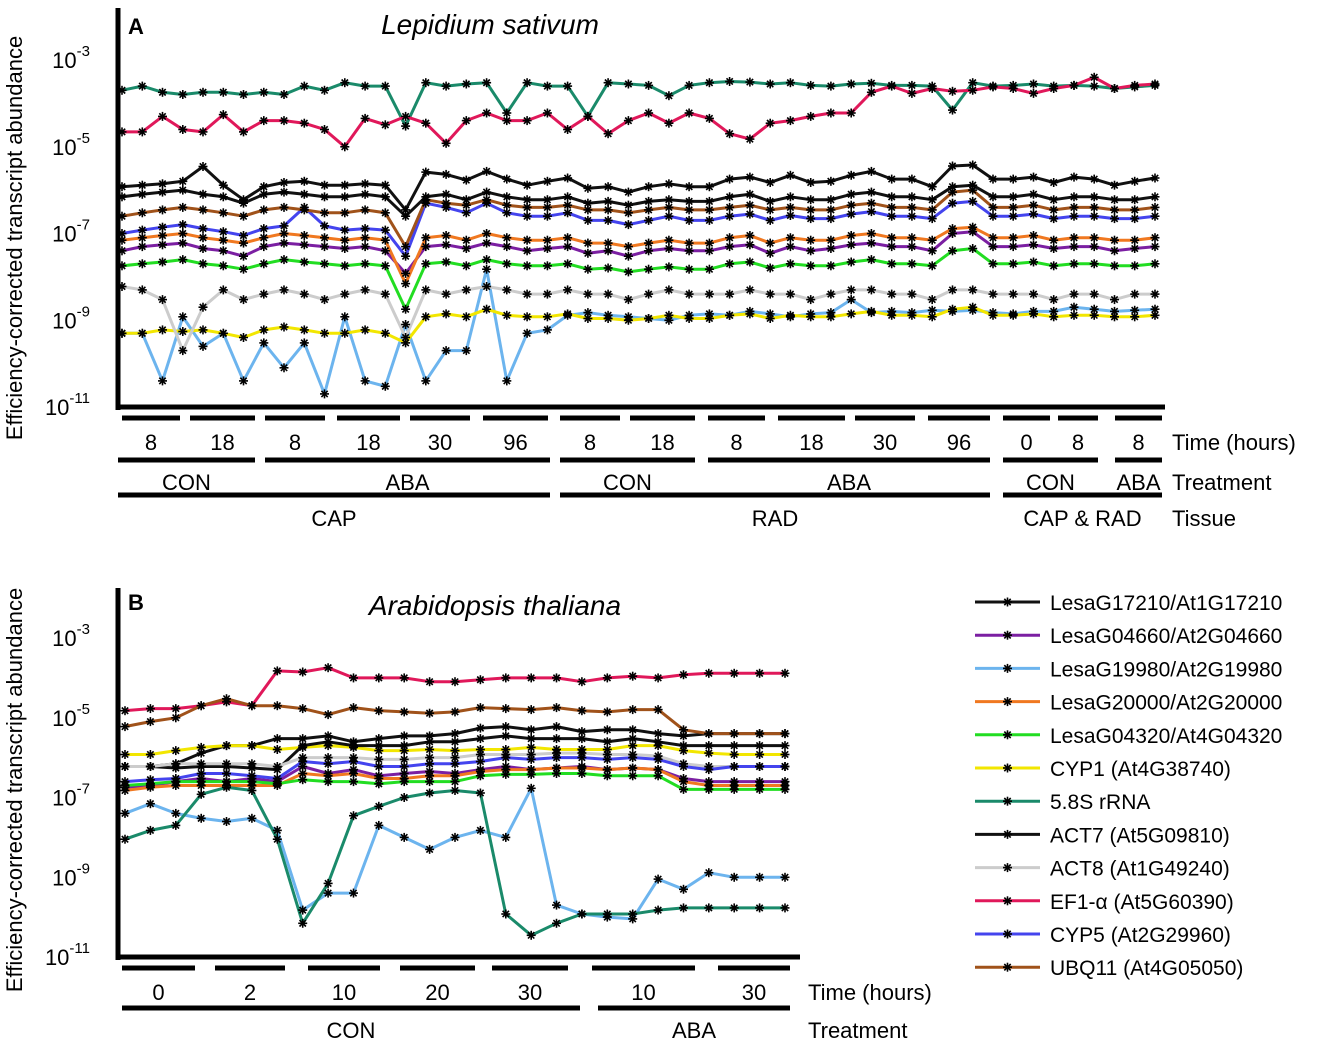 Image resolution: width=1333 pixels, height=1043 pixels. I want to click on treatment-group-label: CON, so click(351, 1030).